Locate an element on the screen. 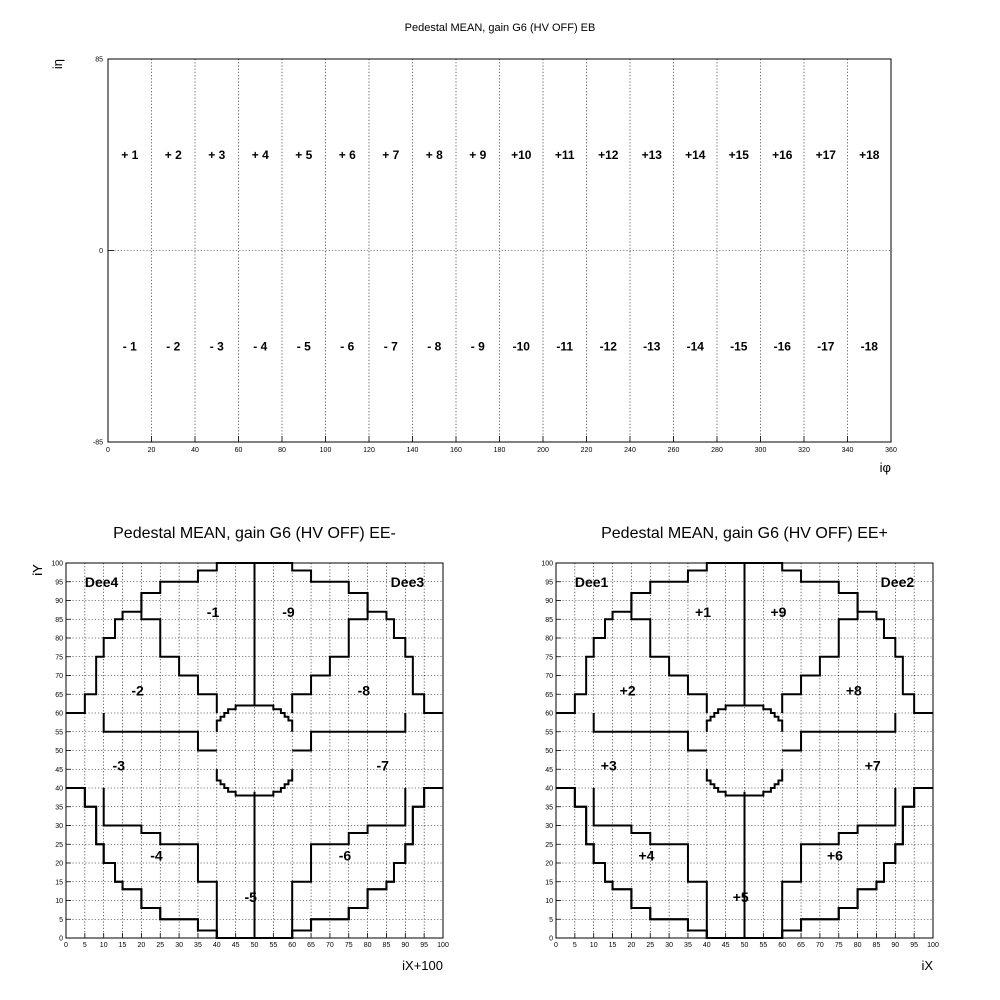  eb-sm-plus-label: +13 is located at coordinates (652, 155).